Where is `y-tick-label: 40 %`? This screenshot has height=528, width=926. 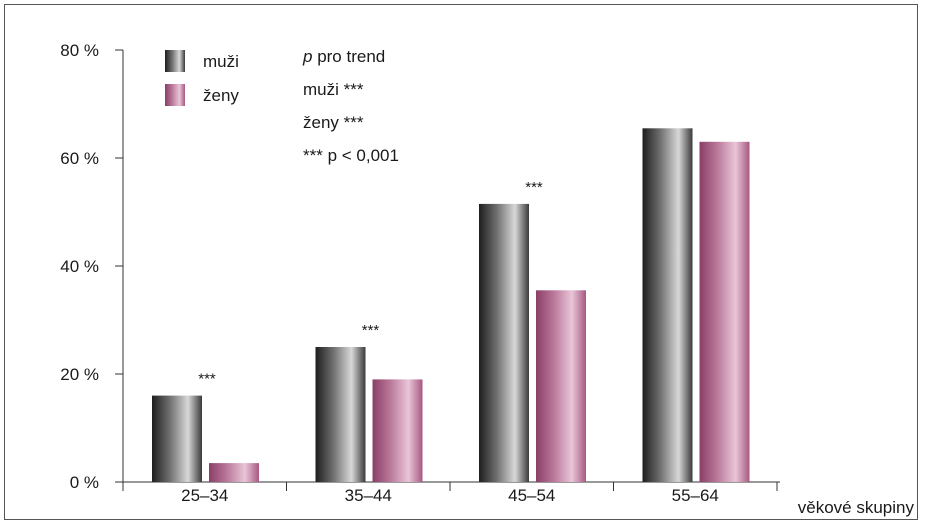 y-tick-label: 40 % is located at coordinates (79, 266).